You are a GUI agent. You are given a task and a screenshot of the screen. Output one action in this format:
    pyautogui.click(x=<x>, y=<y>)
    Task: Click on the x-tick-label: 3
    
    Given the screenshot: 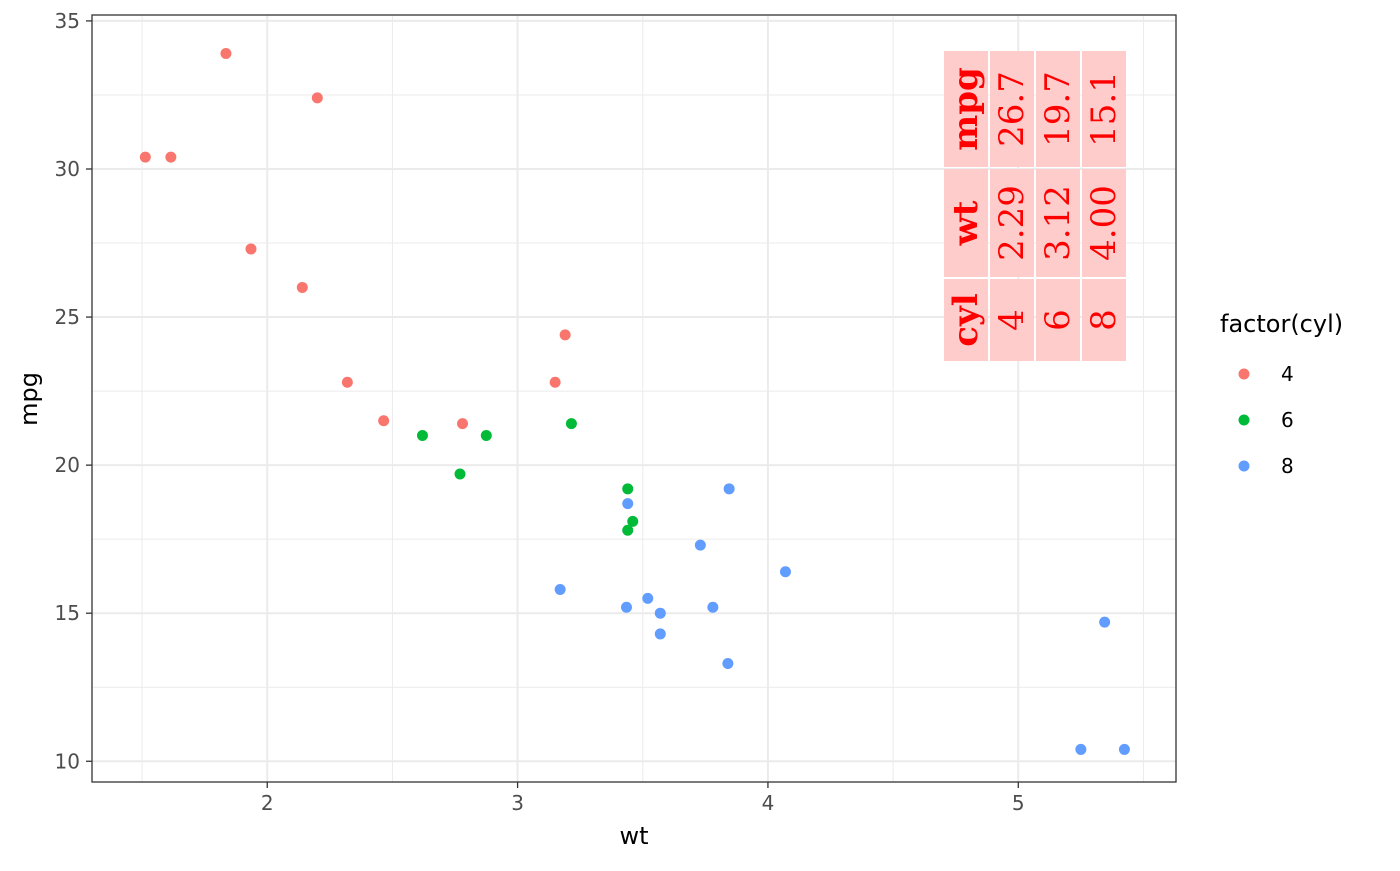 What is the action you would take?
    pyautogui.click(x=517, y=803)
    